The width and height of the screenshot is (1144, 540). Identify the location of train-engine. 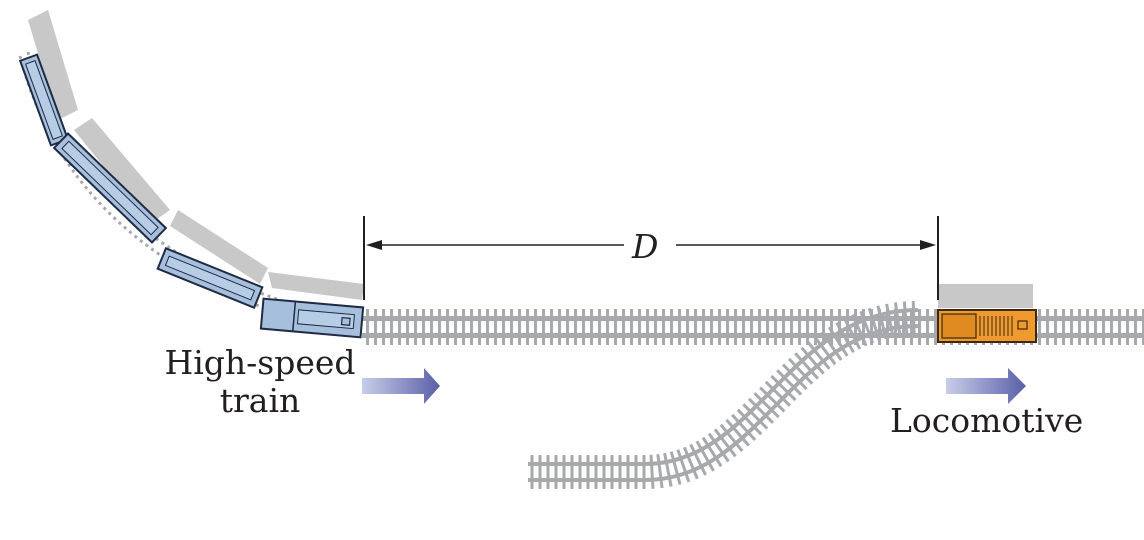
(312, 318).